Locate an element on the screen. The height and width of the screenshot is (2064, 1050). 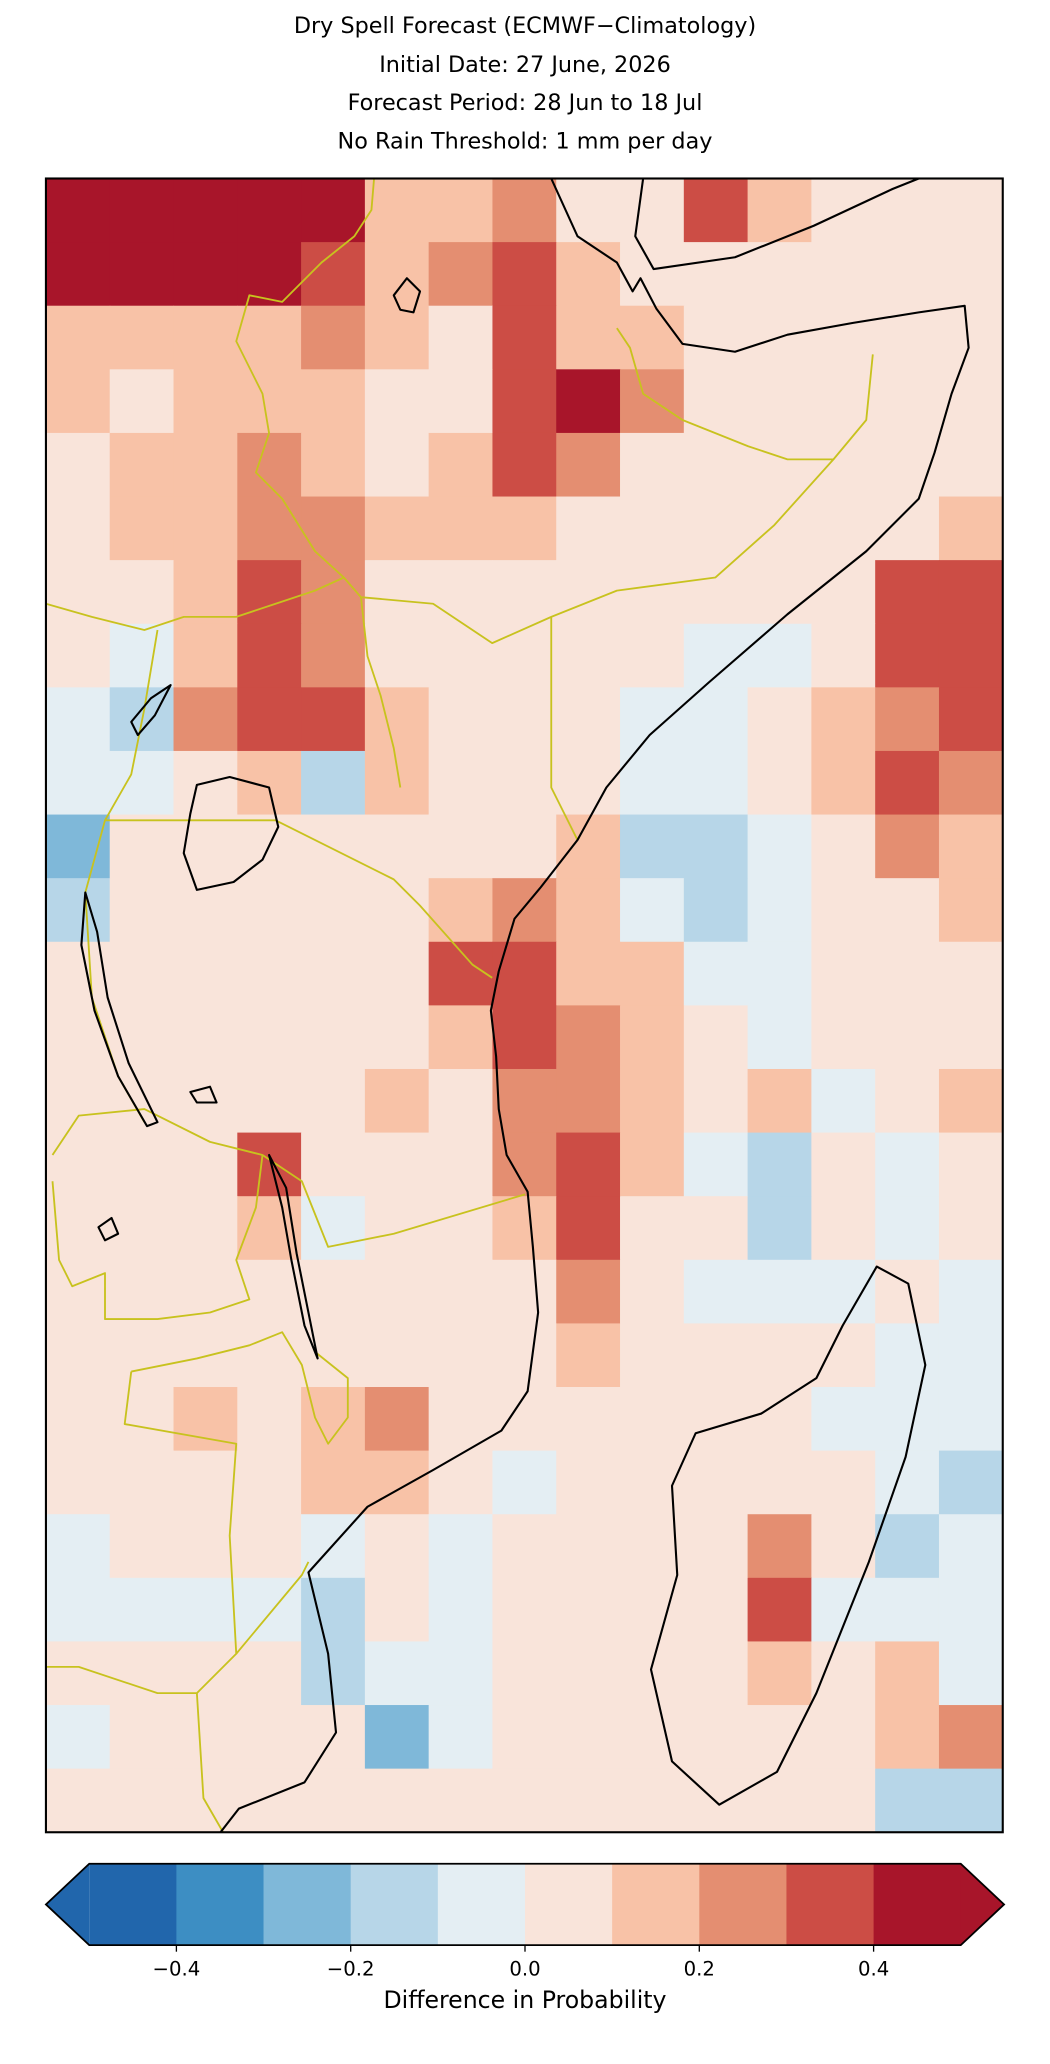
colorbar-tick-label: 0.0 is located at coordinates (524, 1969).